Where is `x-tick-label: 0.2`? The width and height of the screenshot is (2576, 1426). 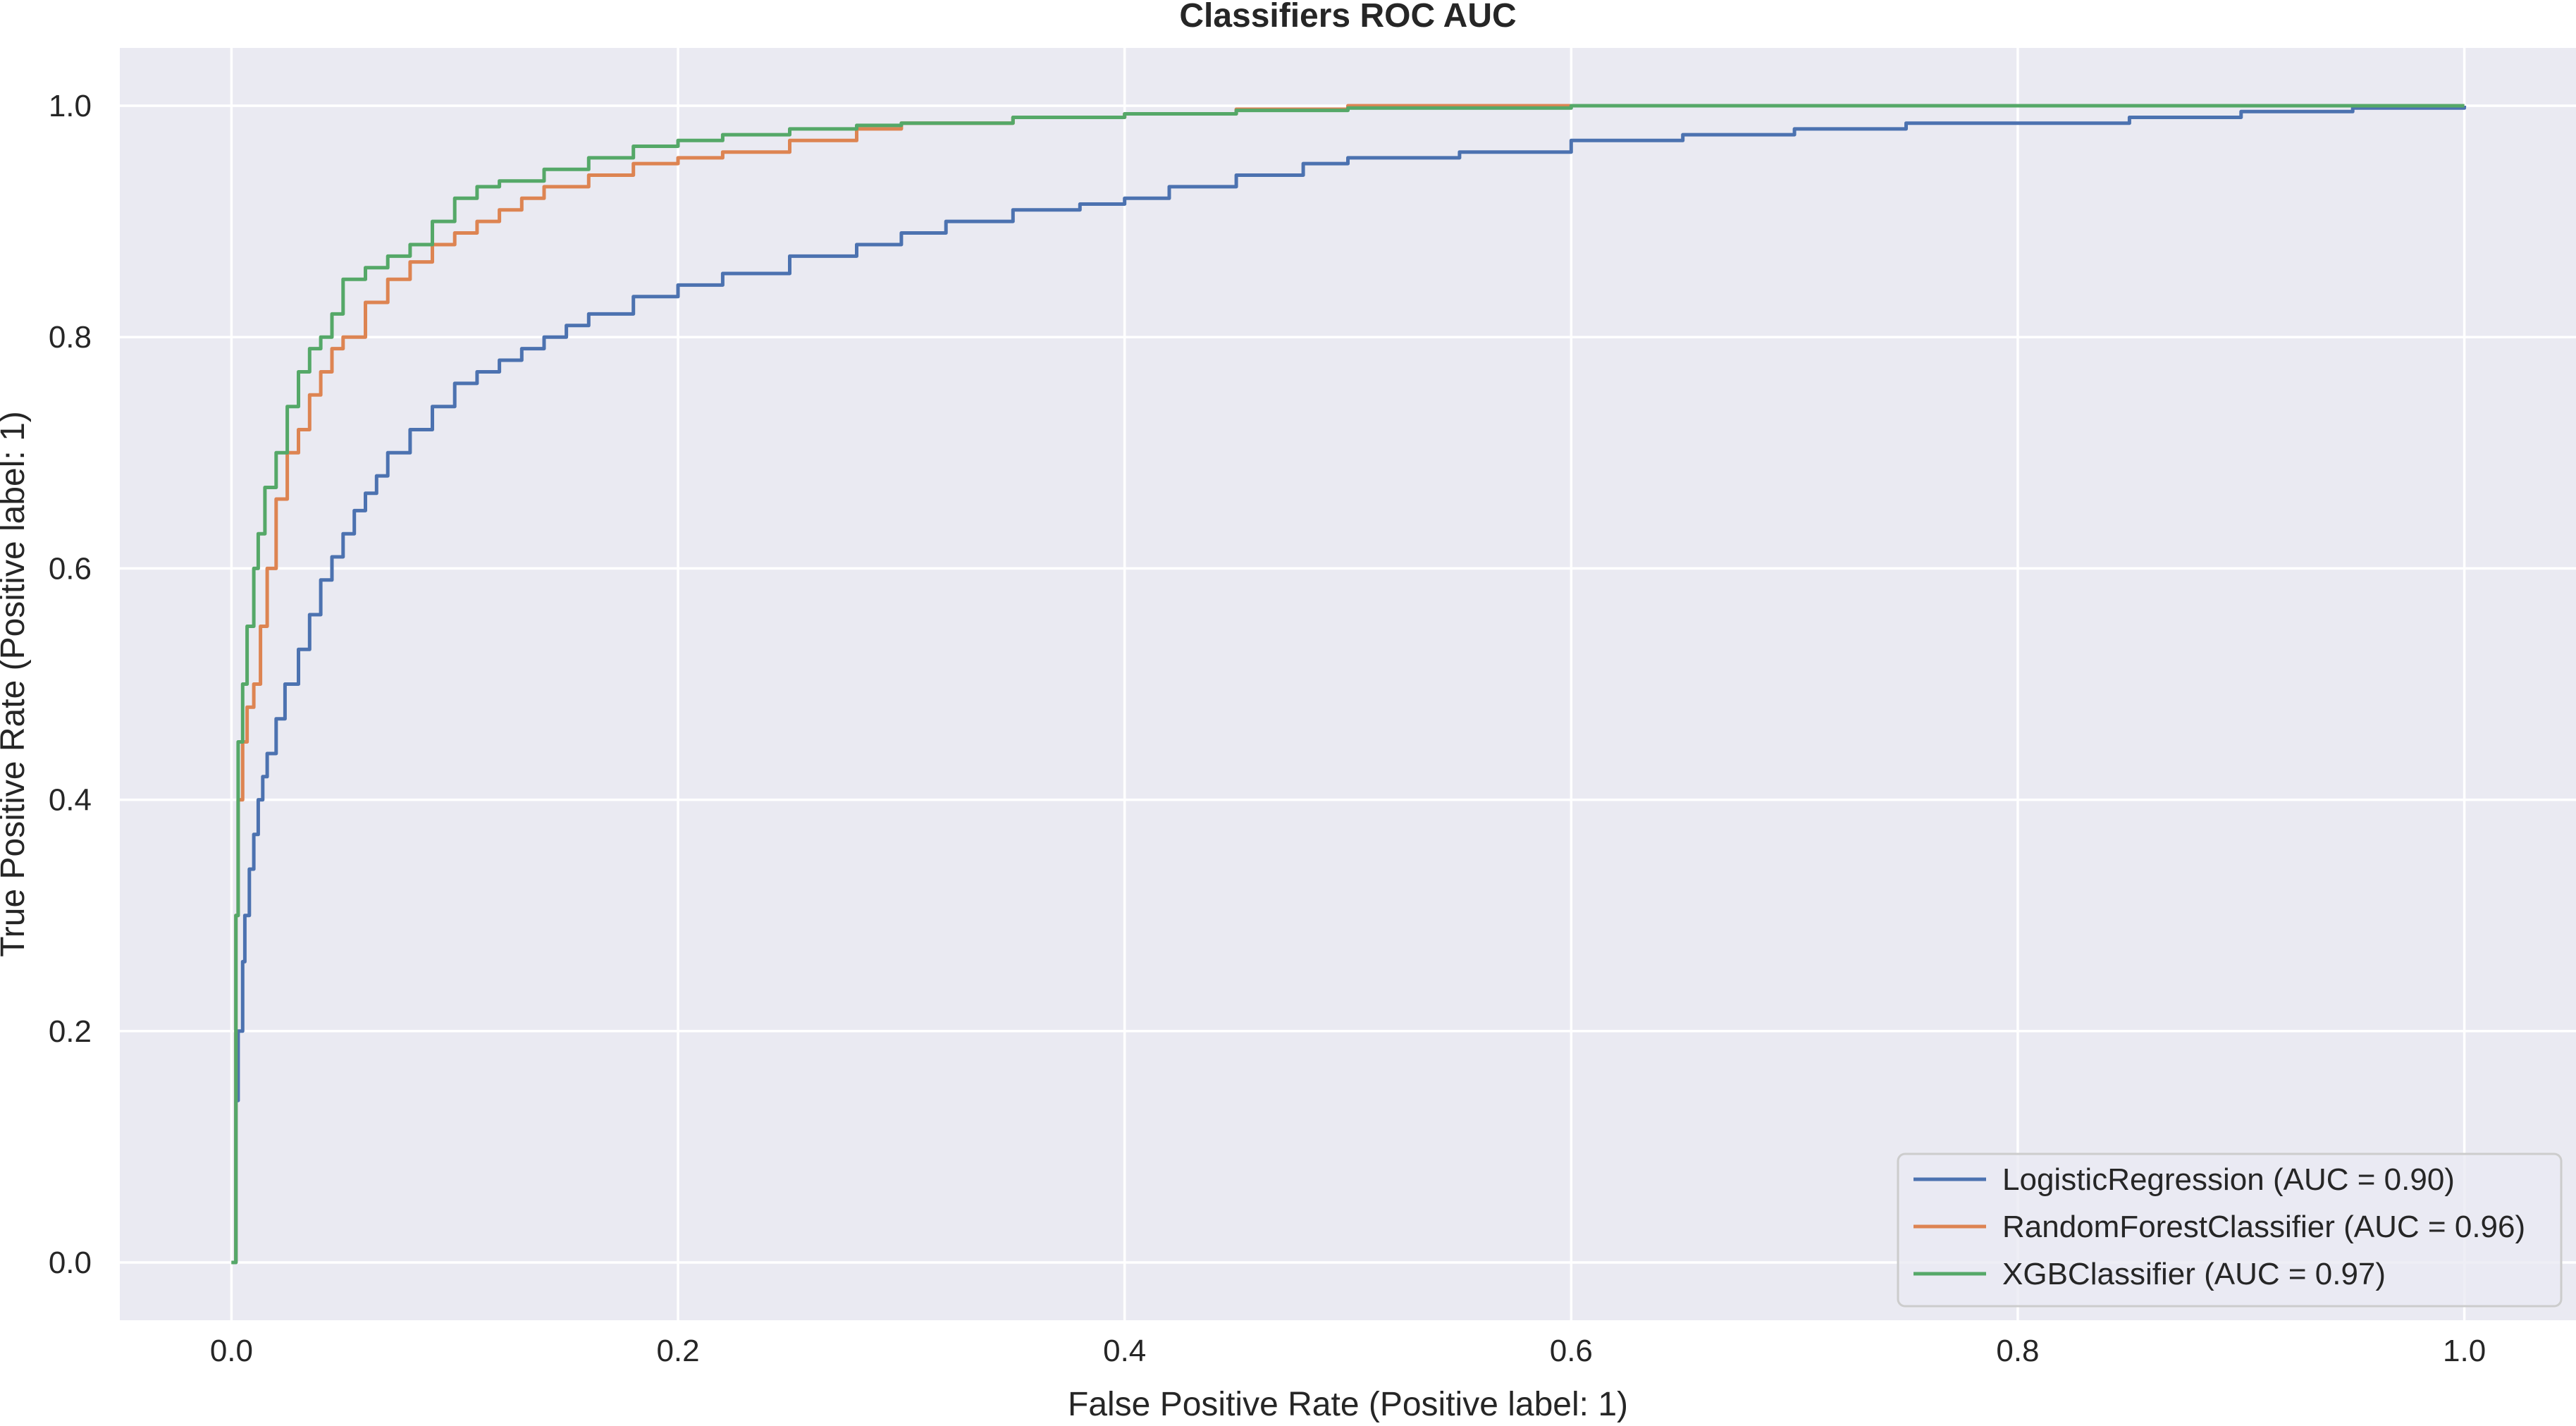
x-tick-label: 0.2 is located at coordinates (677, 1351).